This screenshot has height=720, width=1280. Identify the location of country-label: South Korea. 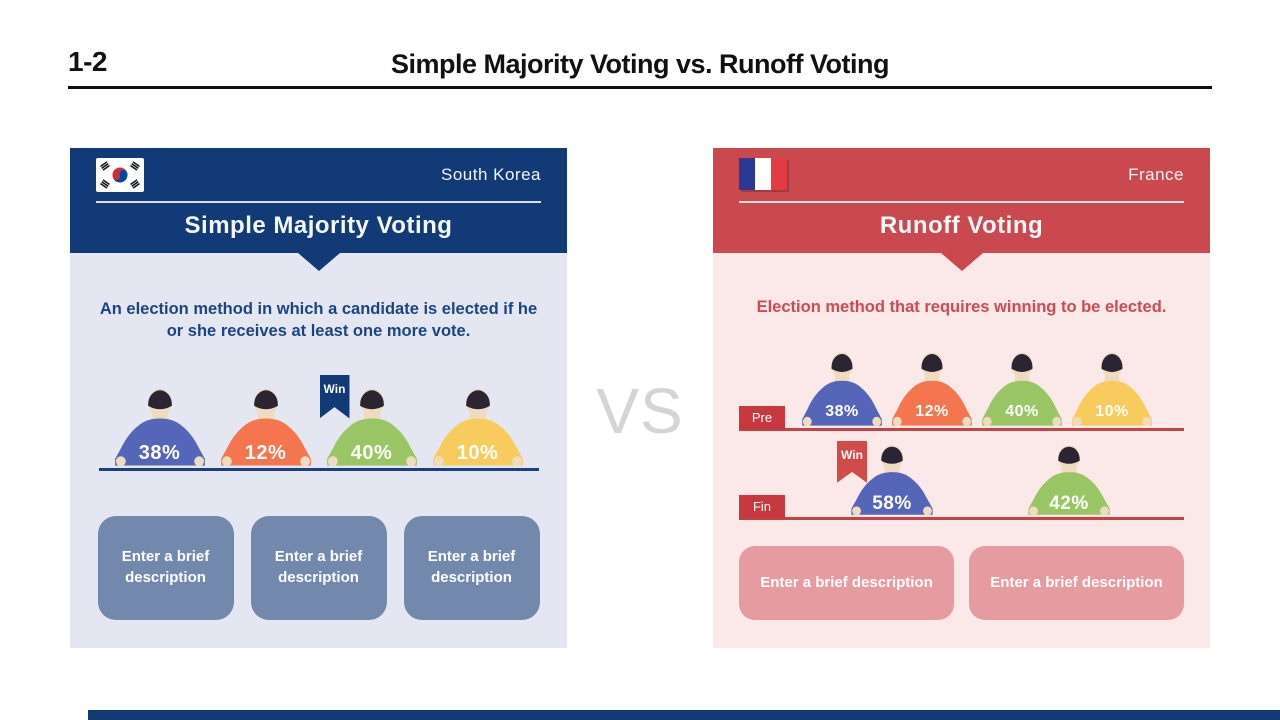
(490, 174).